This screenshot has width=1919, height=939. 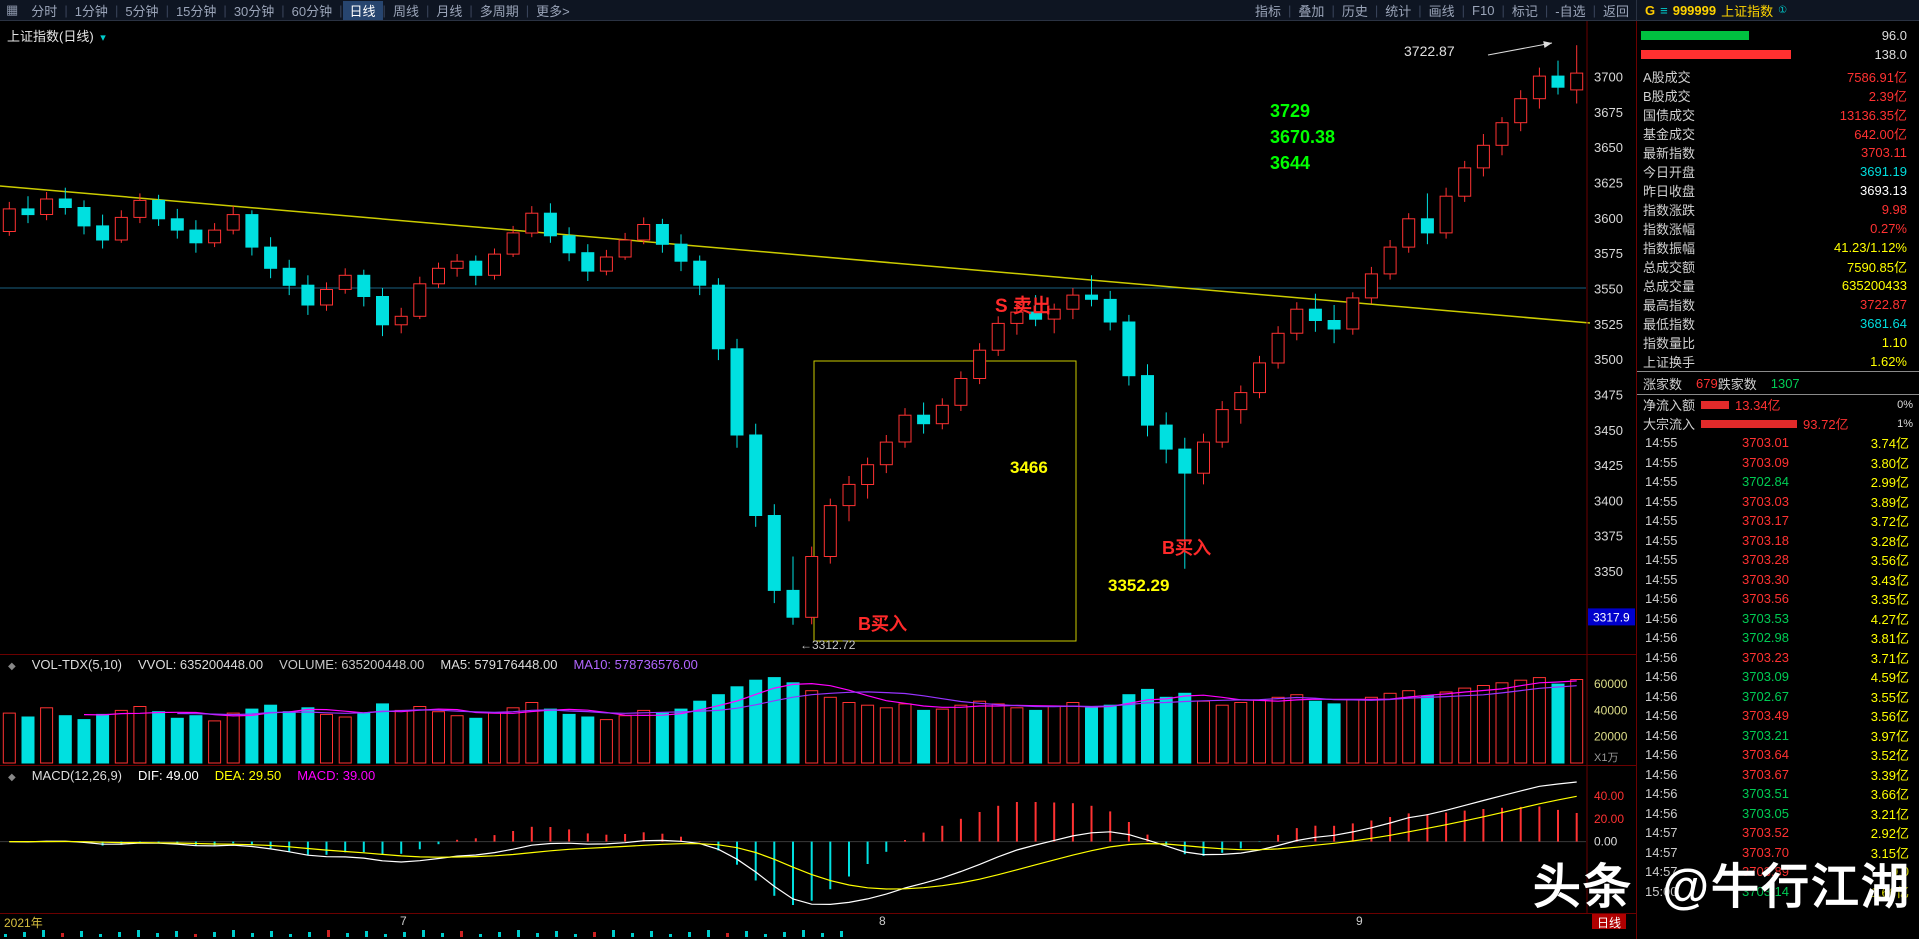 I want to click on tick-row: 14:56 3703.05 3.21亿, so click(x=1778, y=814).